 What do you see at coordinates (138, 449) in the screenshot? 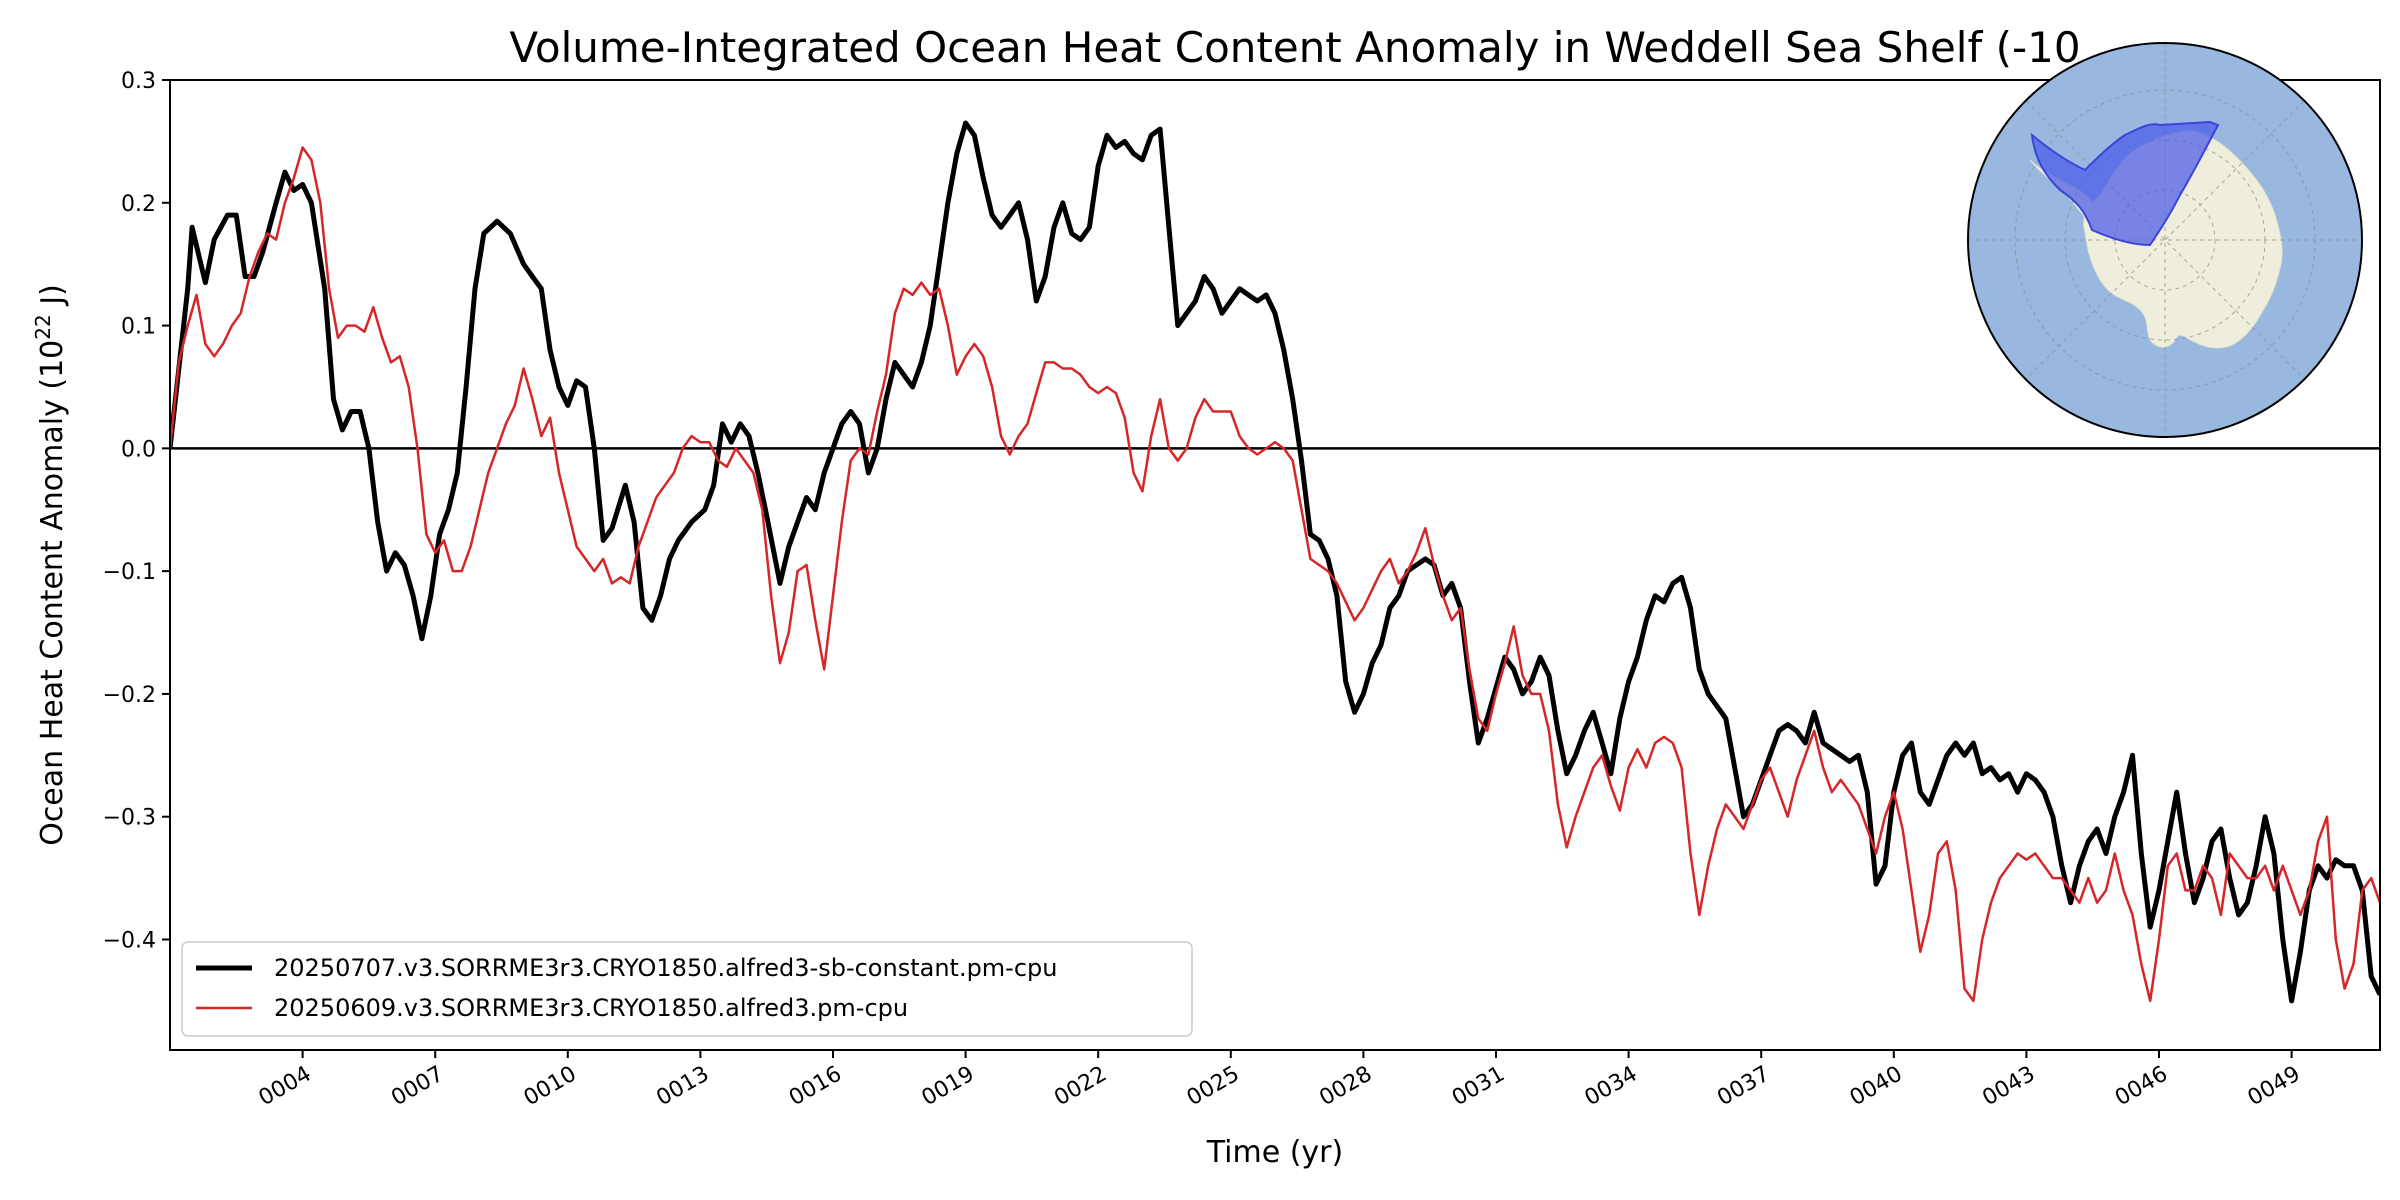
I see `y-tick-label: 0.0` at bounding box center [138, 449].